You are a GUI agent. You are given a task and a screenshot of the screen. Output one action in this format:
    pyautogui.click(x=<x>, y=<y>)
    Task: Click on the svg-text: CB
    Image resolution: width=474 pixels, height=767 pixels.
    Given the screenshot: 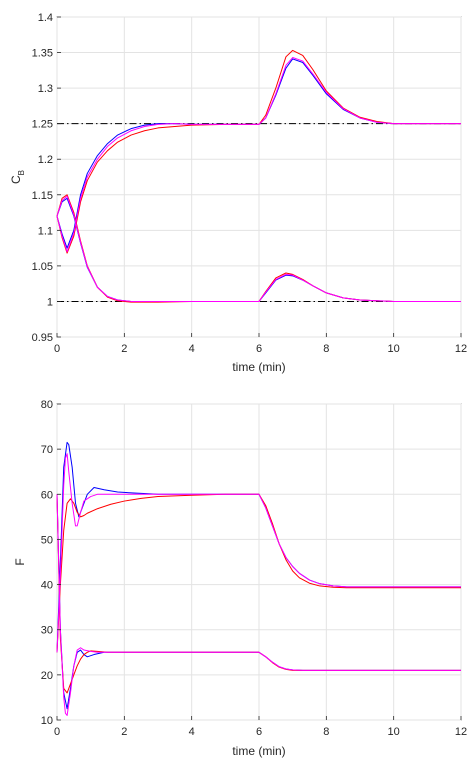 What is the action you would take?
    pyautogui.click(x=17, y=177)
    